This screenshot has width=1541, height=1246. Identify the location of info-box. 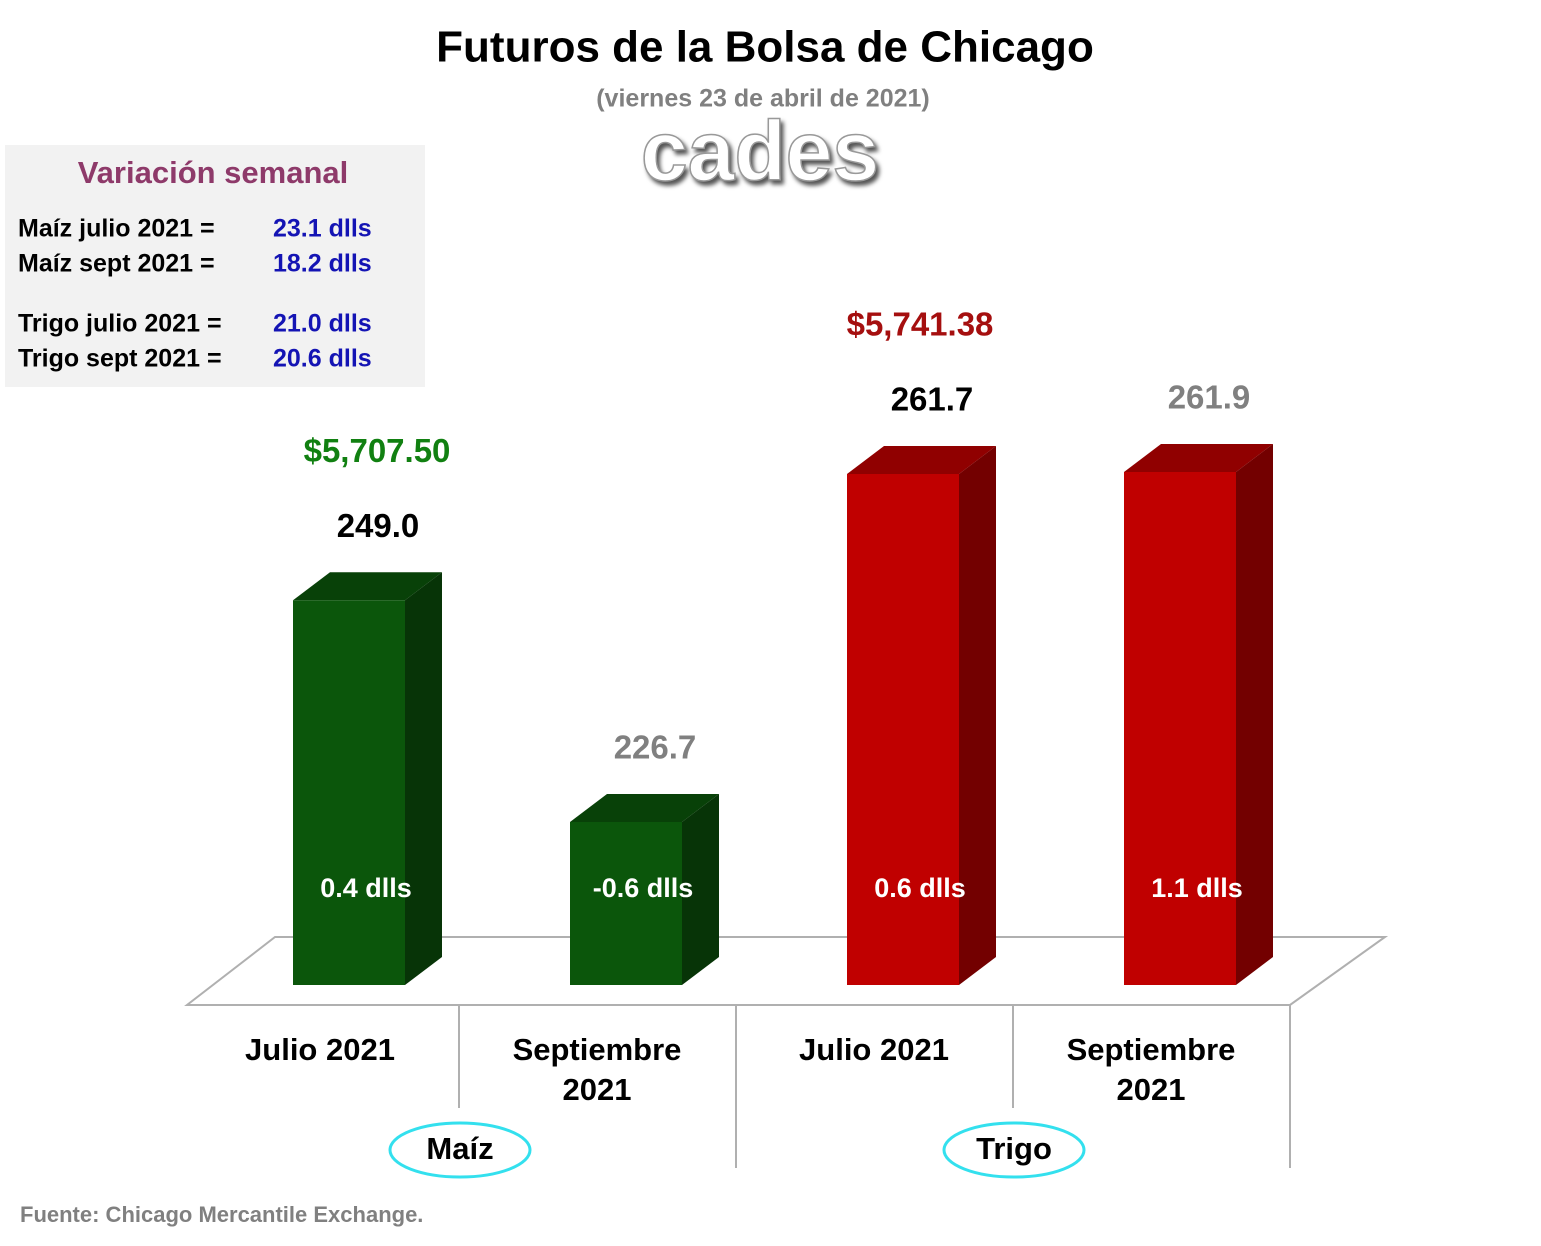
(215, 266).